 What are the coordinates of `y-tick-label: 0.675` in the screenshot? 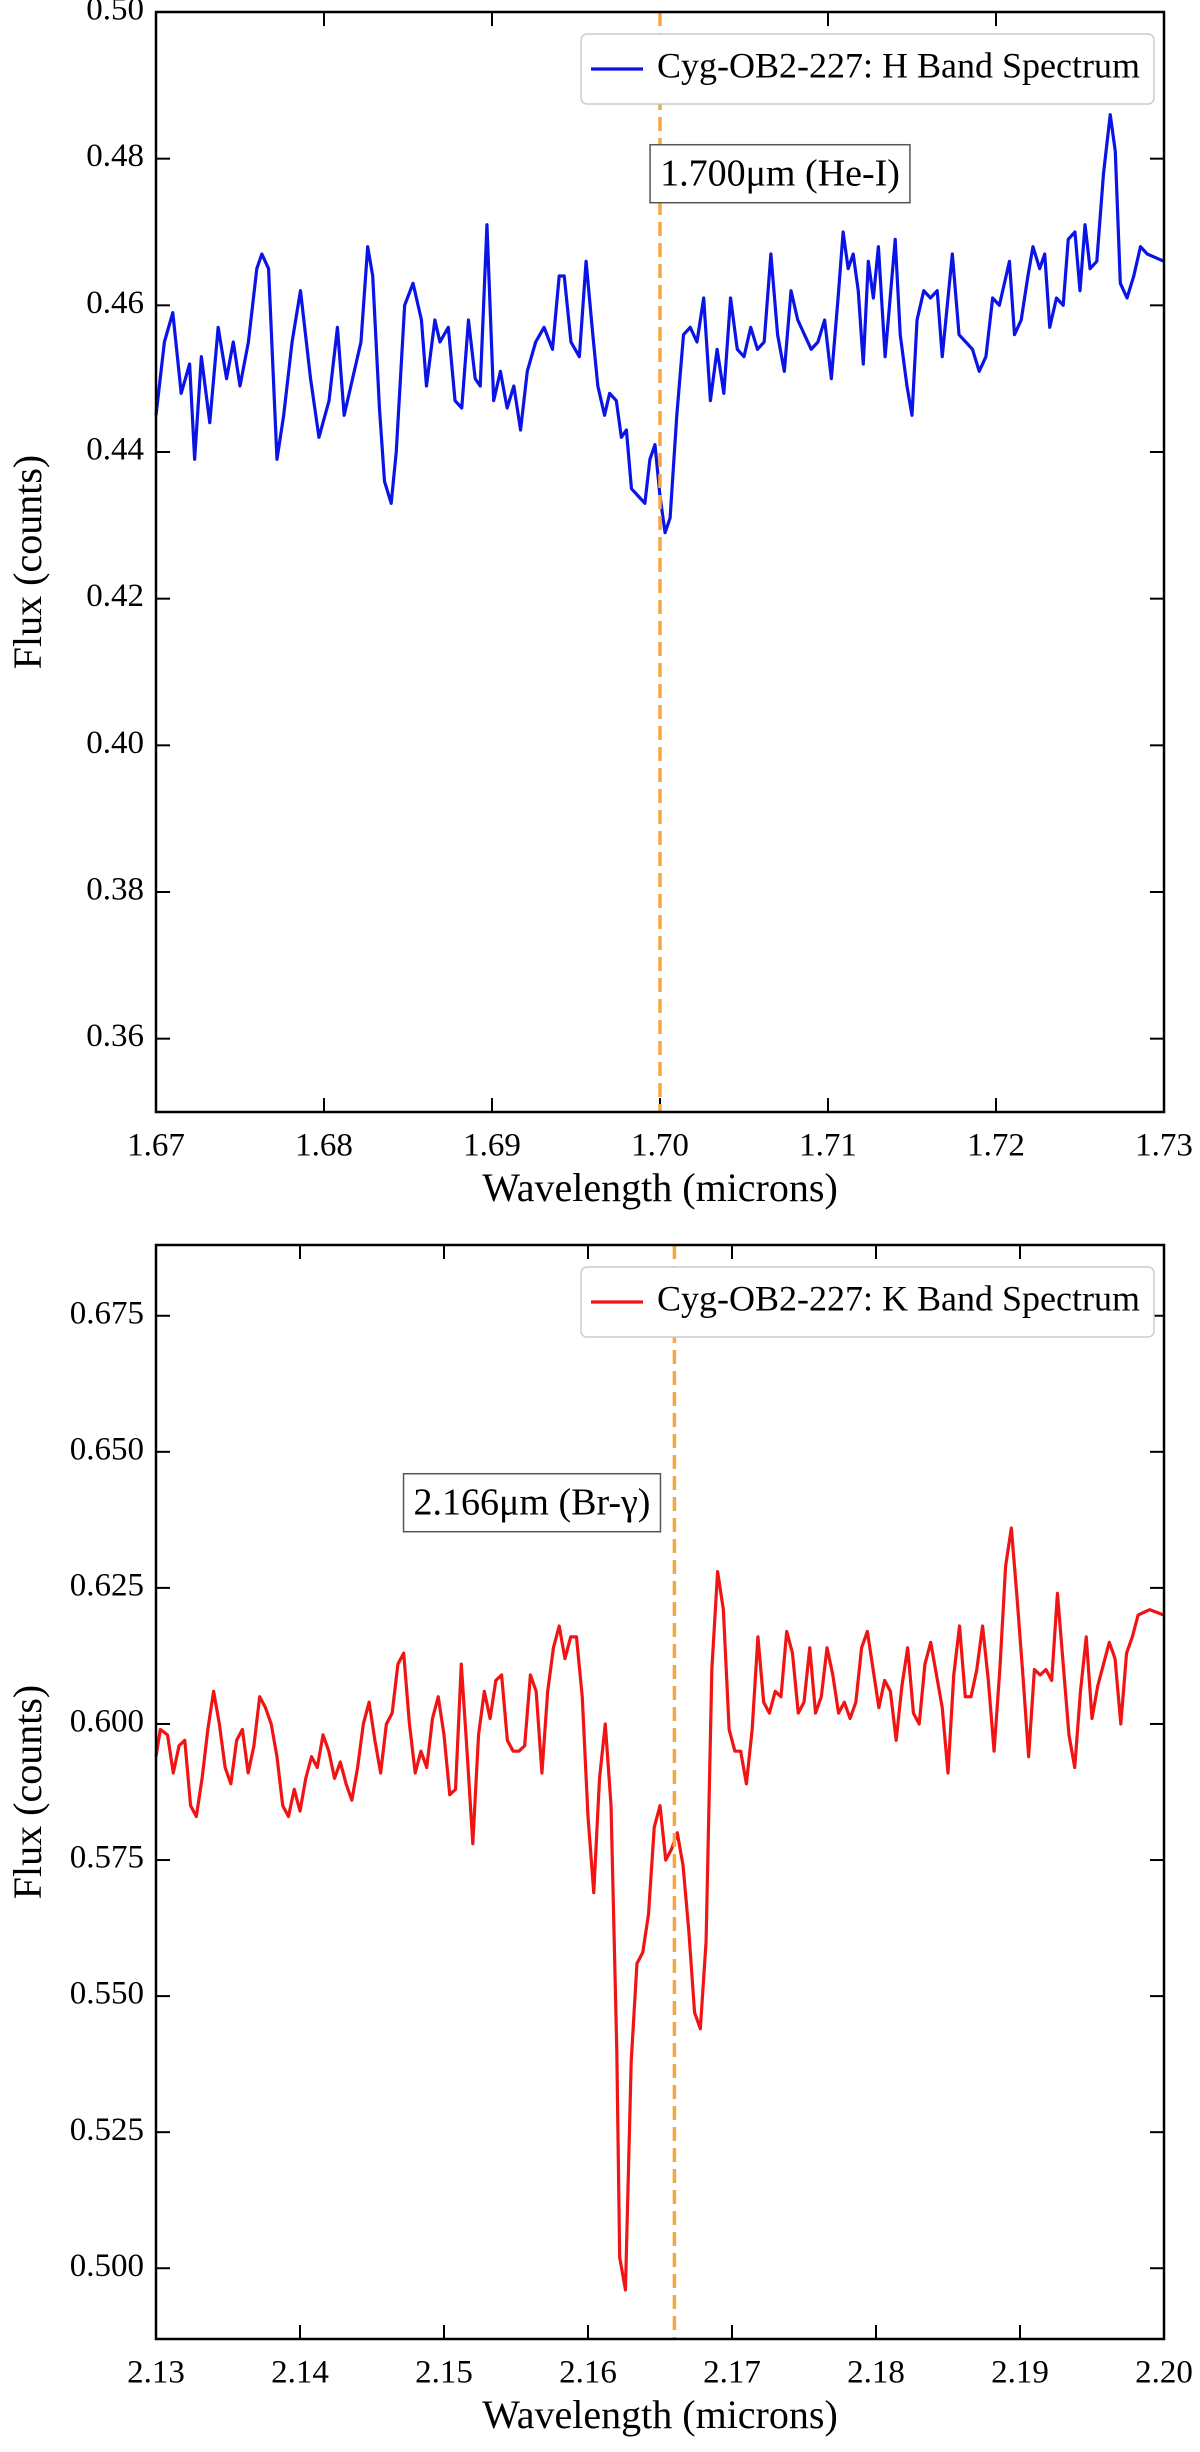 It's located at (107, 1313).